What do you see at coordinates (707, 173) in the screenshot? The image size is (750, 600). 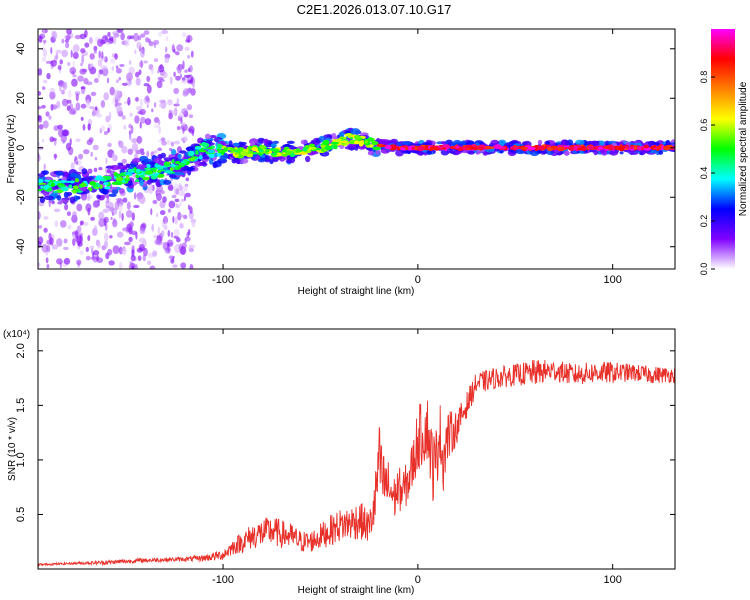 I see `colorbar-axis: 0.0 0.2 0.4 0.6 0.8` at bounding box center [707, 173].